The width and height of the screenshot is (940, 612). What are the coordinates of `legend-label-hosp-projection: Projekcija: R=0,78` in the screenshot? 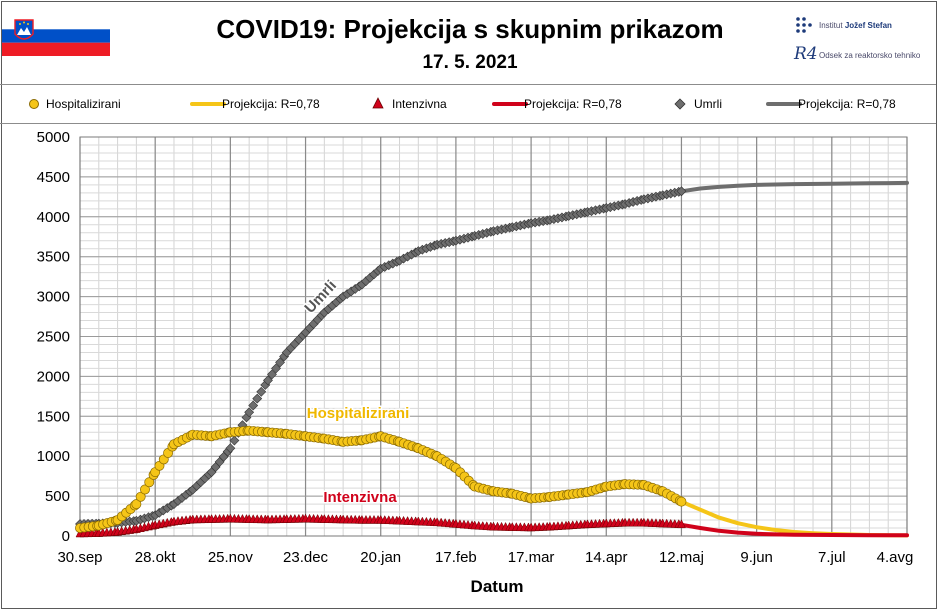 It's located at (271, 104).